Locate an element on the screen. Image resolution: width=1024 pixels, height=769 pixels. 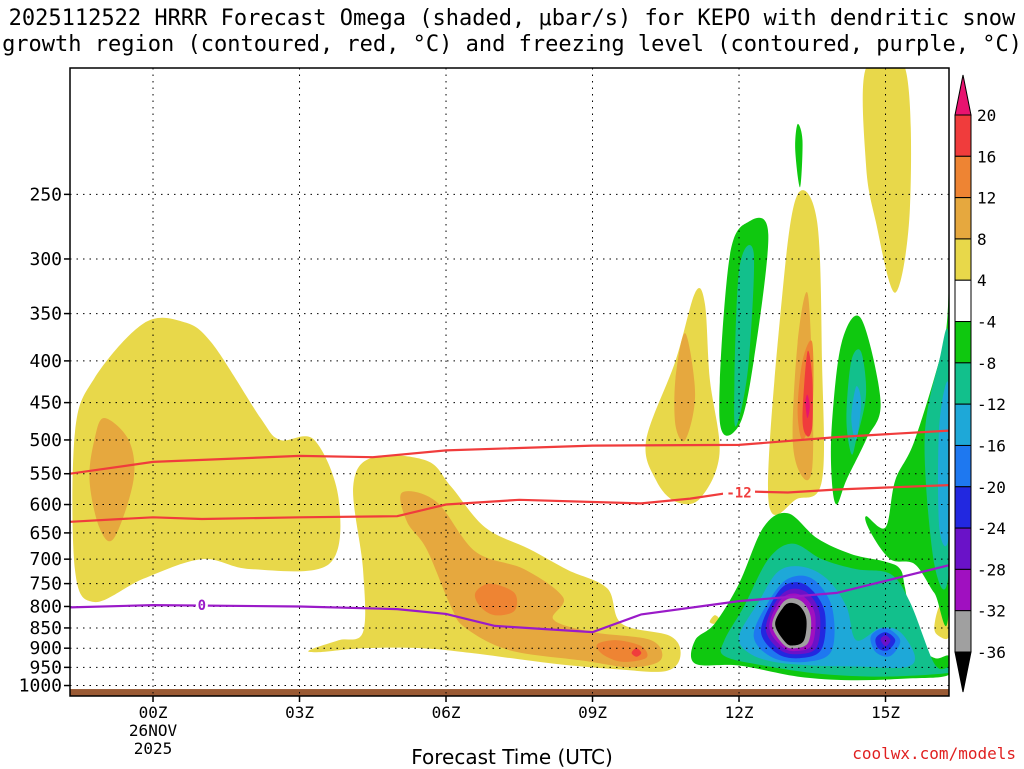
colorbar-label-6: -8 is located at coordinates (986, 363).